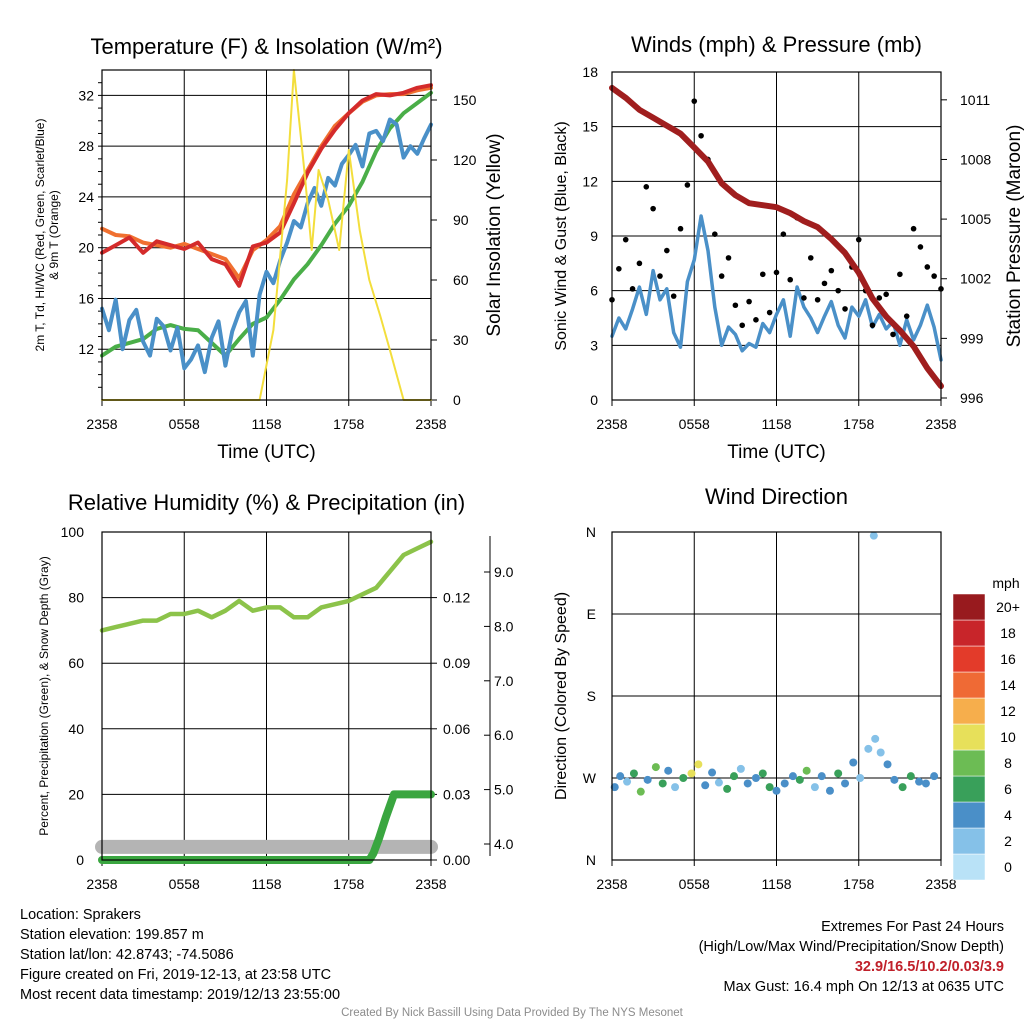 The height and width of the screenshot is (1024, 1024). I want to click on humidity-y-tick-label: 80, so click(76, 598).